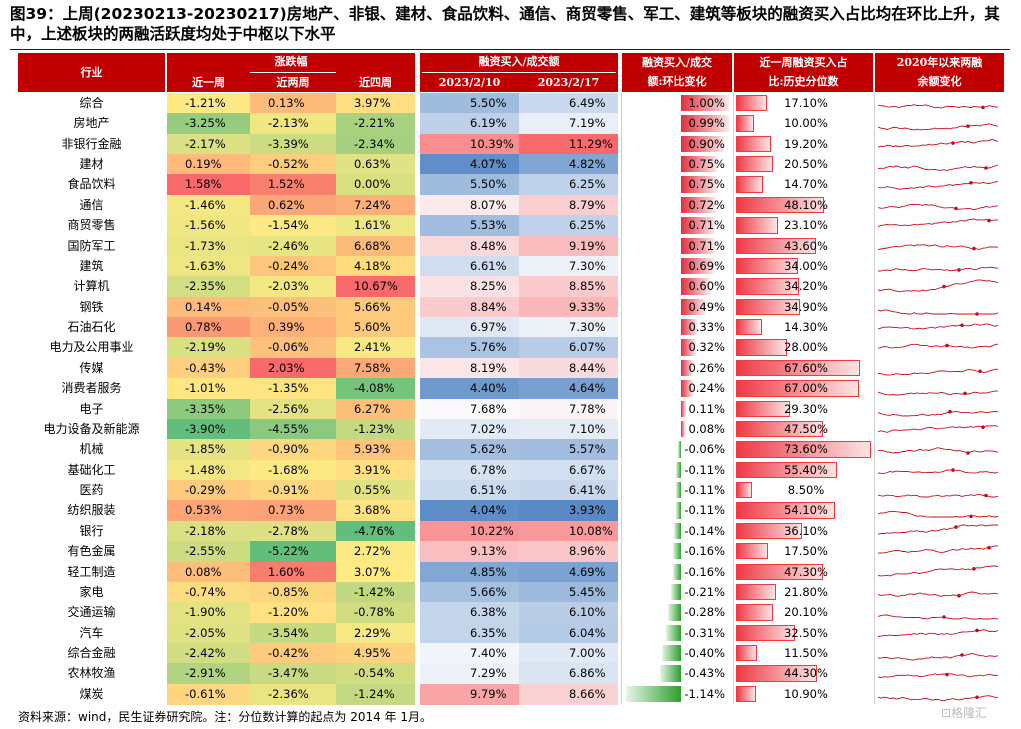  Describe the element at coordinates (806, 103) in the screenshot. I see `percentile-value: 17.10%` at that location.